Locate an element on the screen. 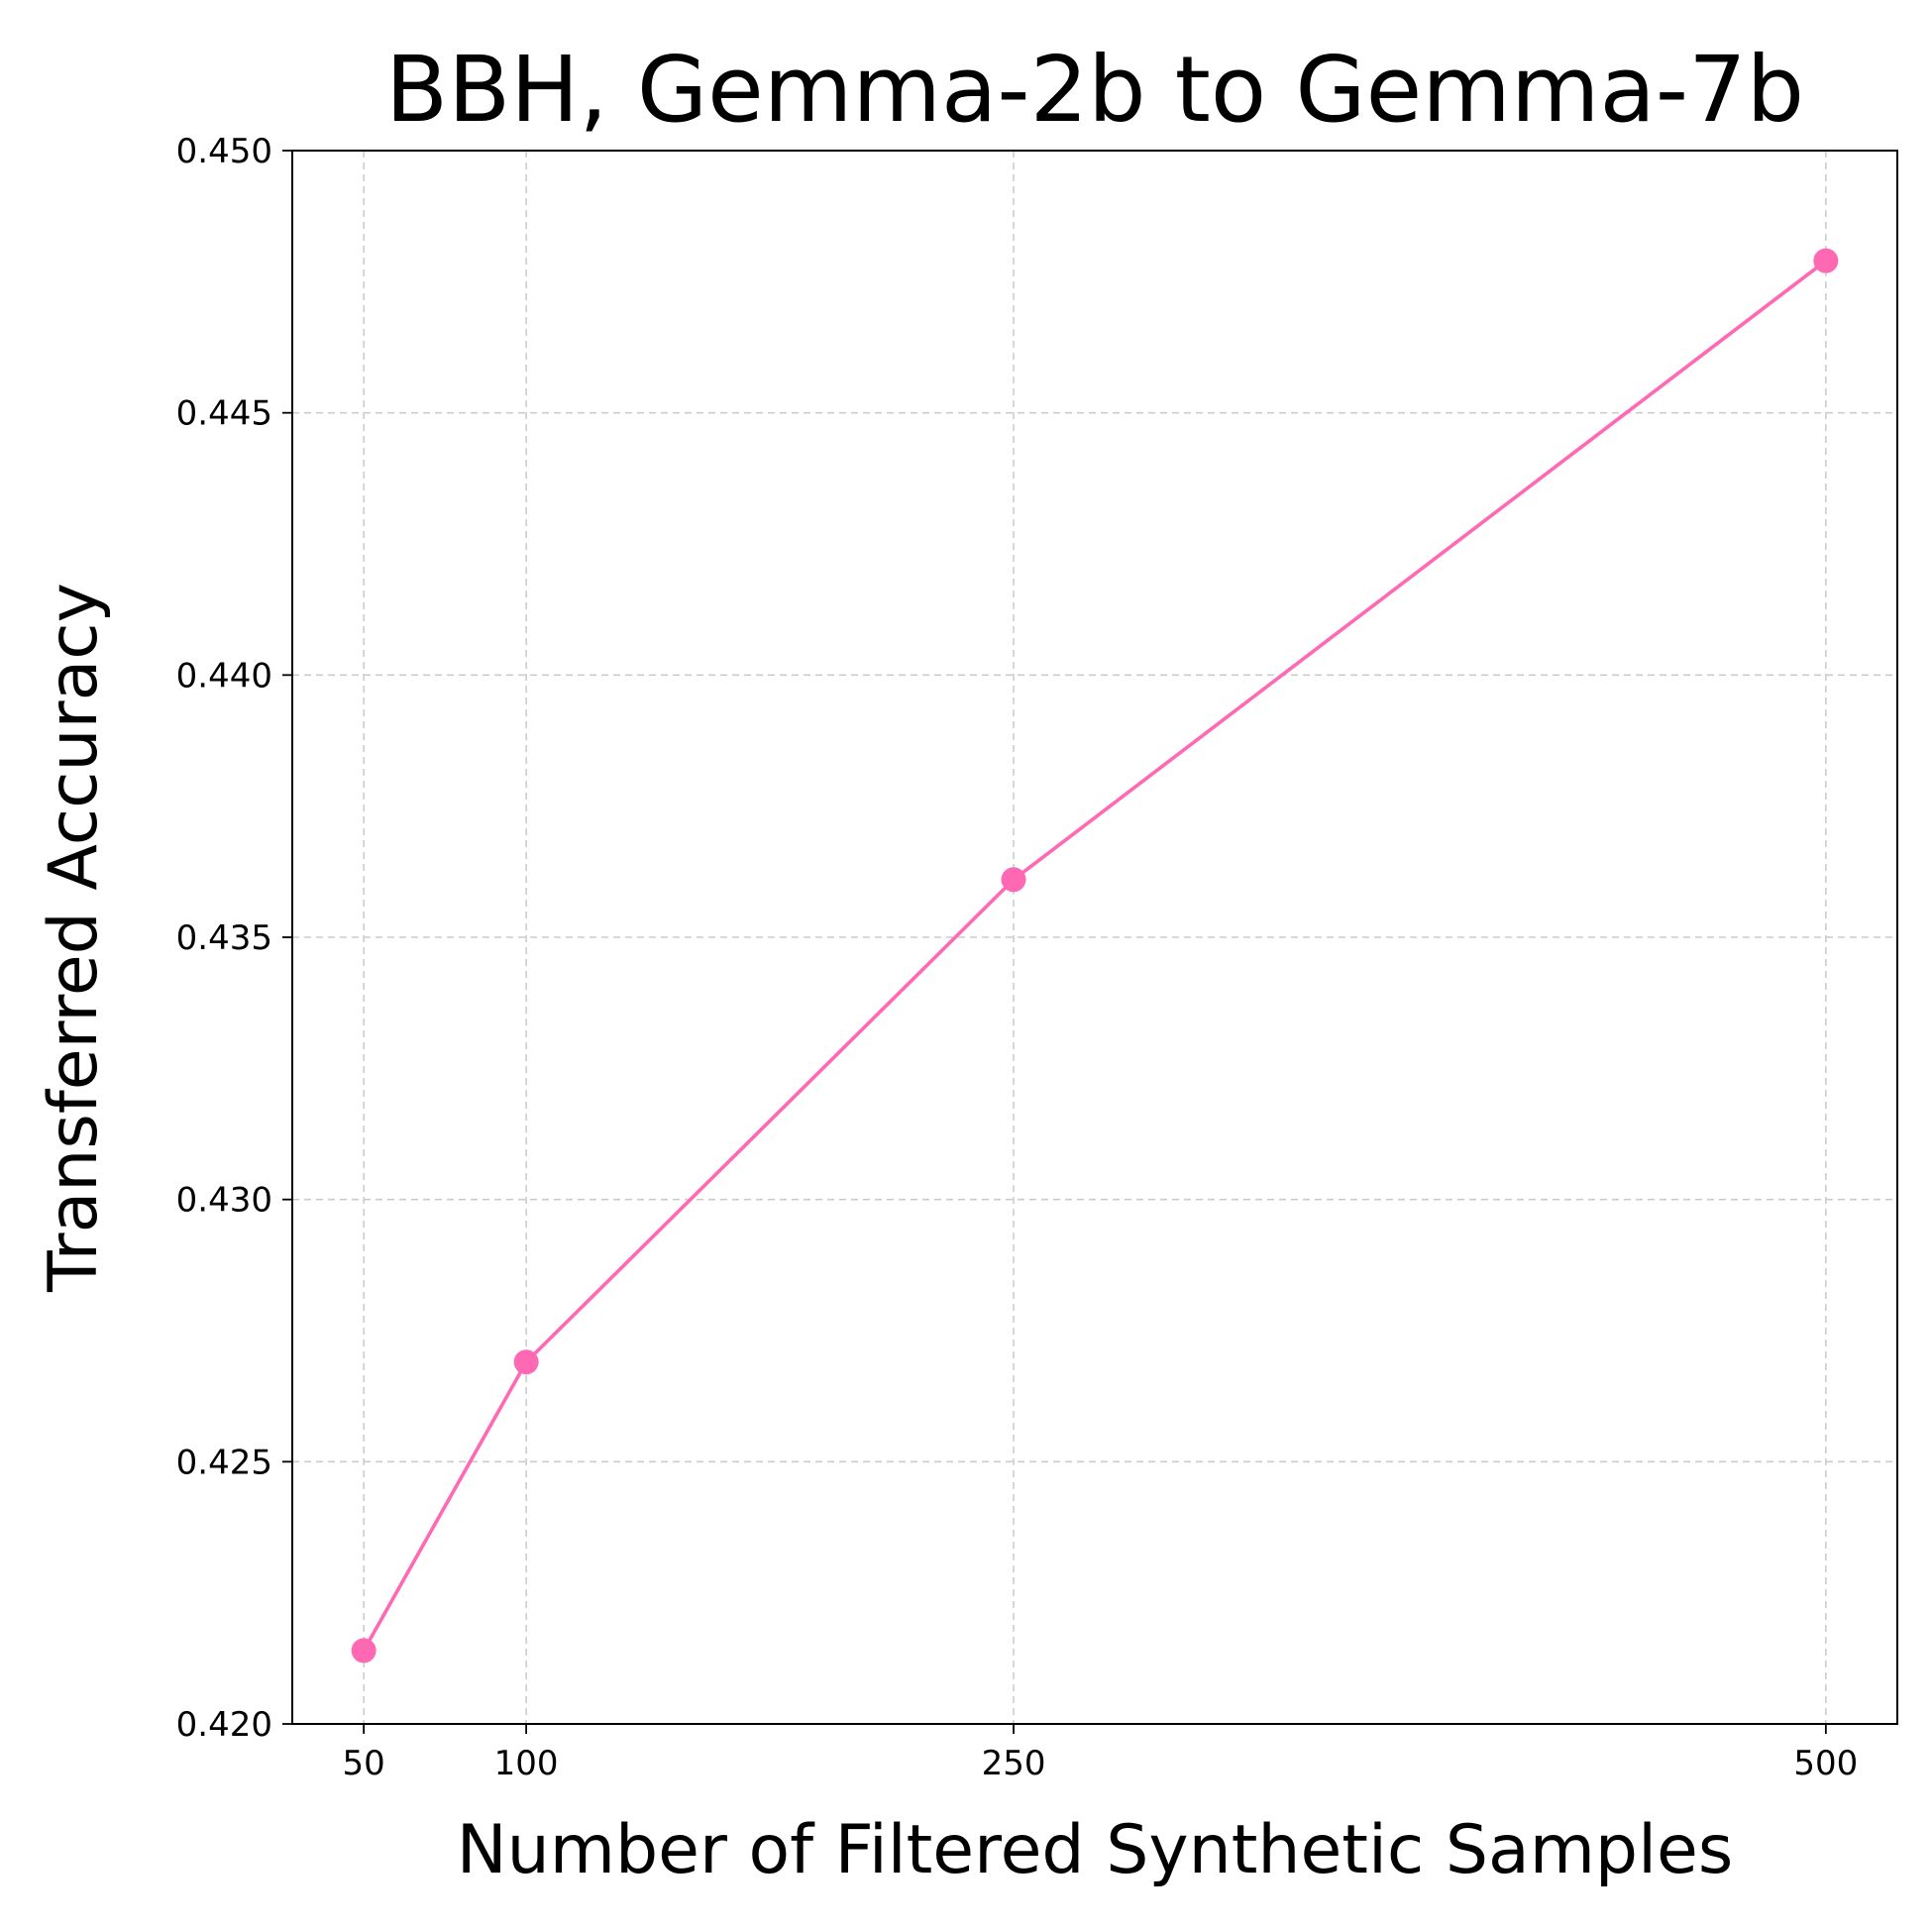 This screenshot has width=1932, height=1932. x-axis-label: Number of Filtered Synthetic Samples is located at coordinates (1095, 1850).